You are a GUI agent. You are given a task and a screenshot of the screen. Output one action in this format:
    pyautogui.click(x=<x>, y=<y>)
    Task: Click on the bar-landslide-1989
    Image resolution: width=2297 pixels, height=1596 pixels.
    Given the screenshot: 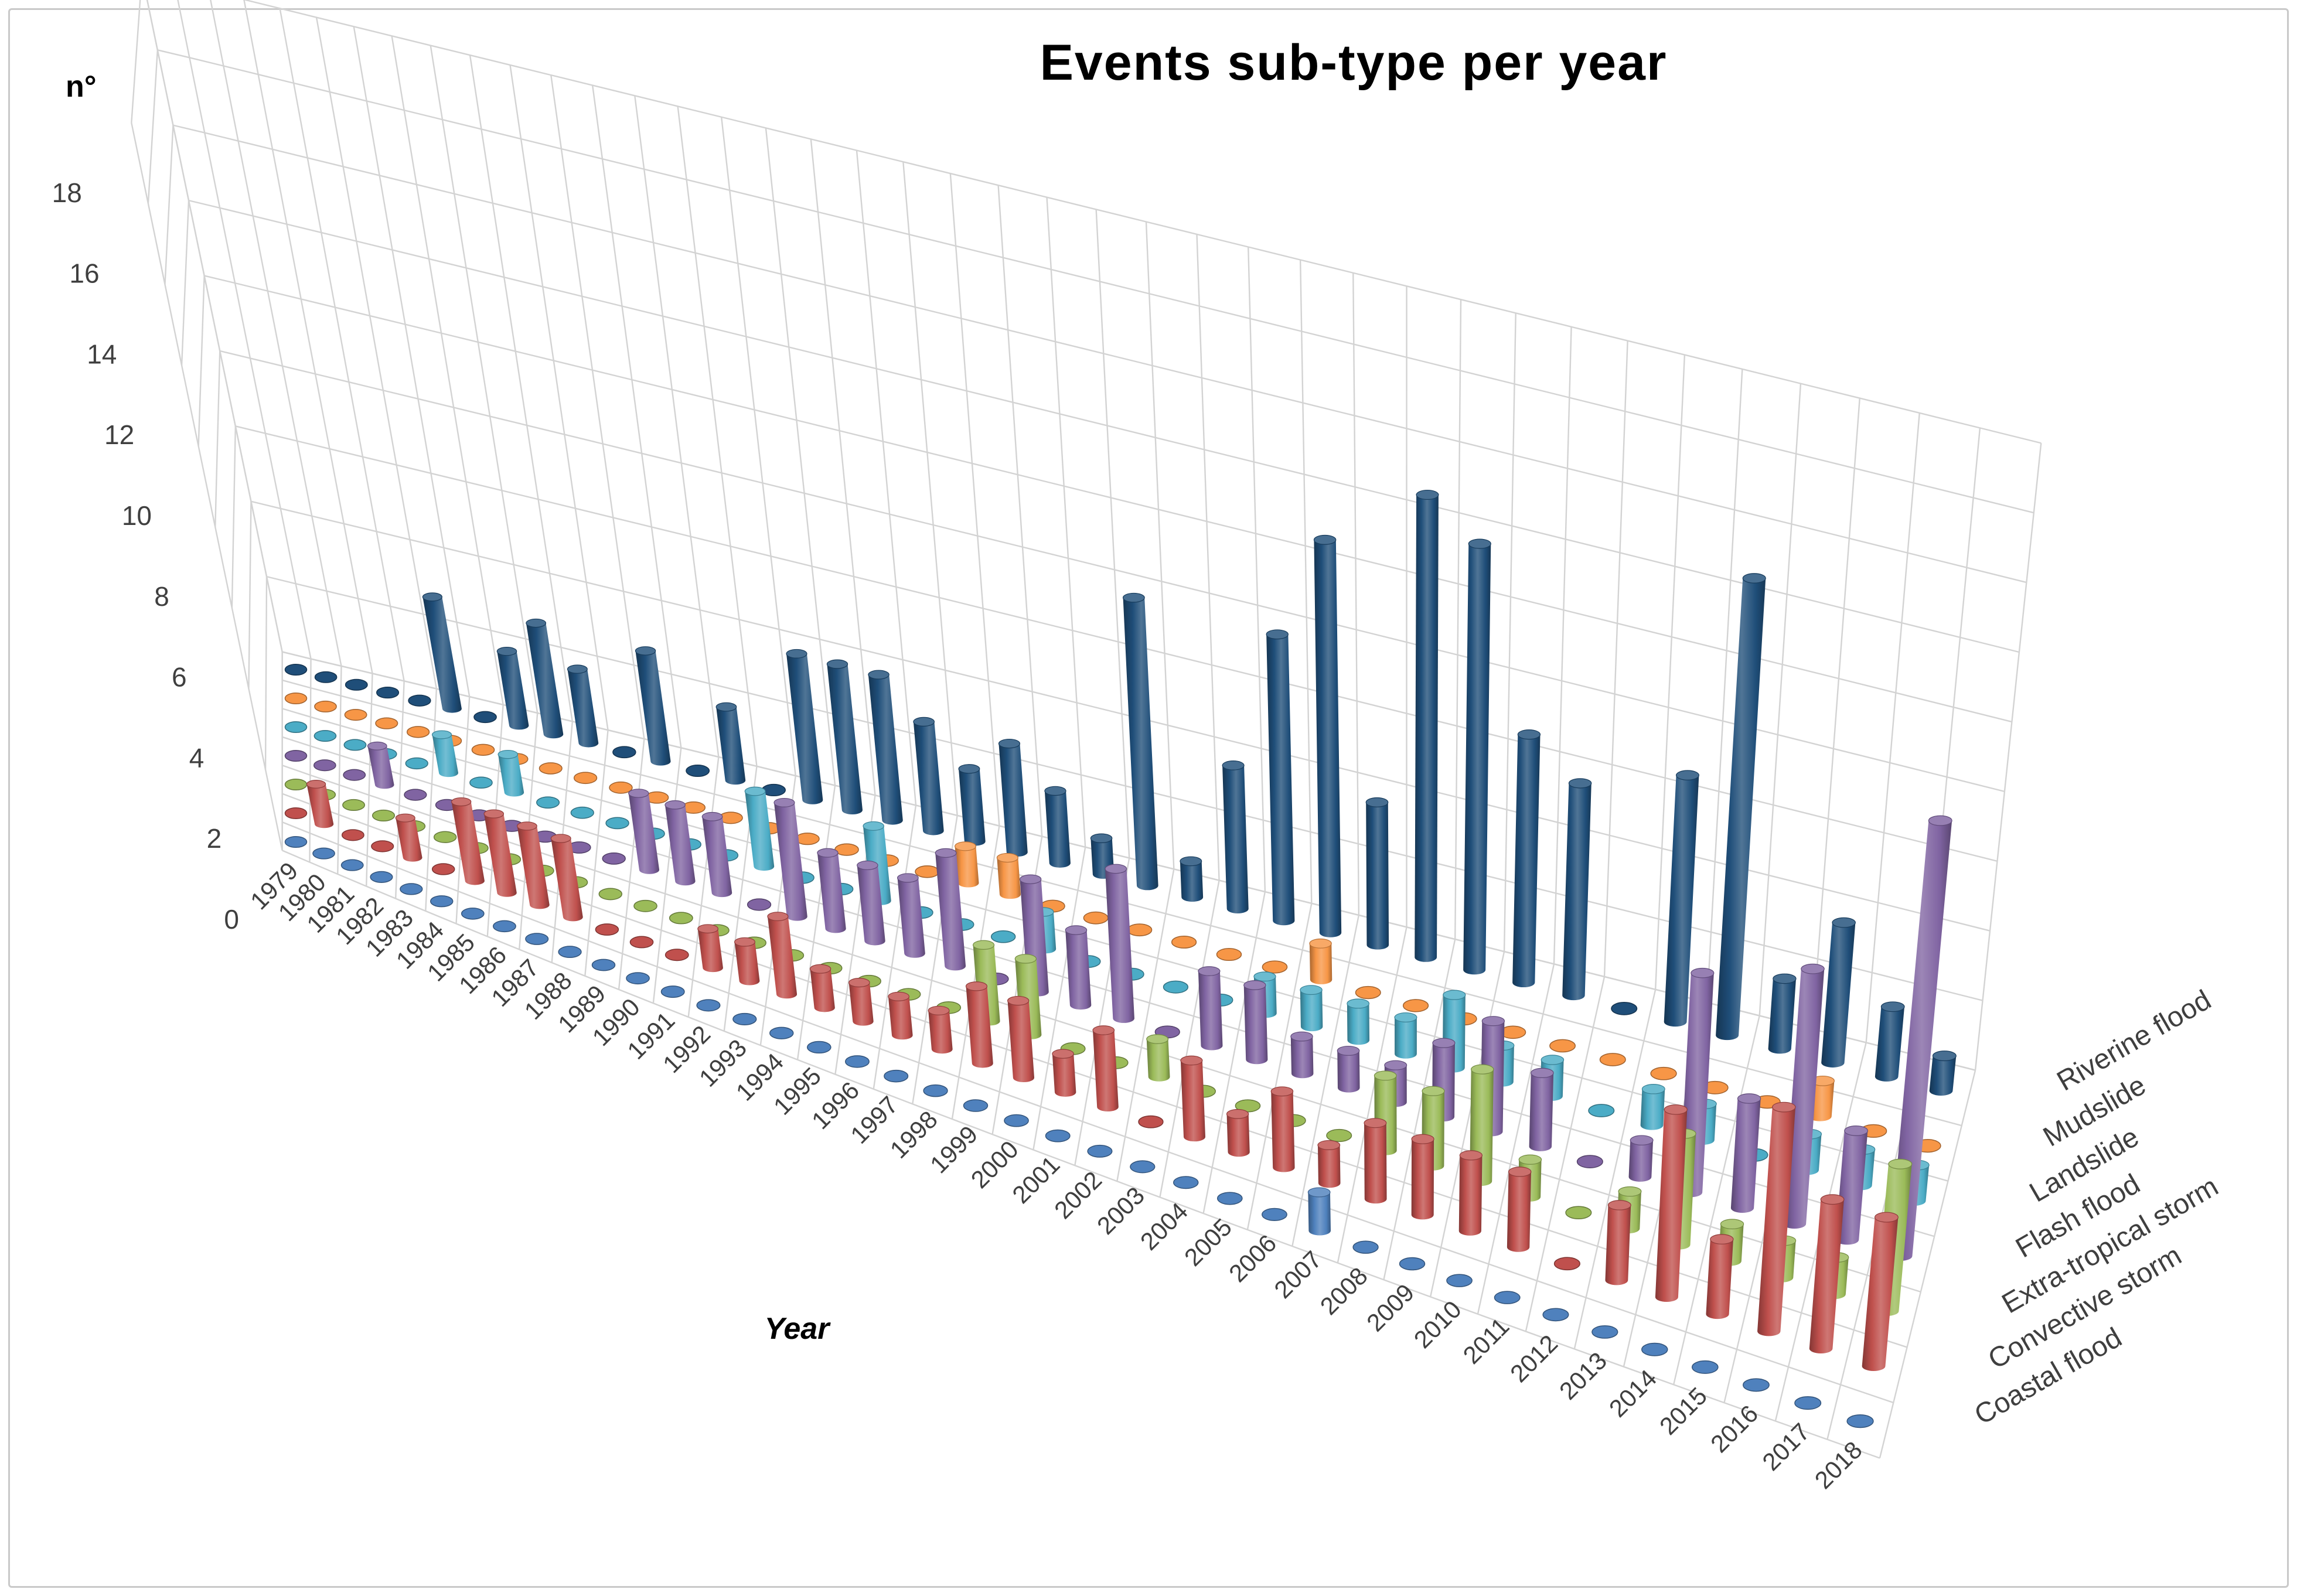 What is the action you would take?
    pyautogui.click(x=617, y=824)
    